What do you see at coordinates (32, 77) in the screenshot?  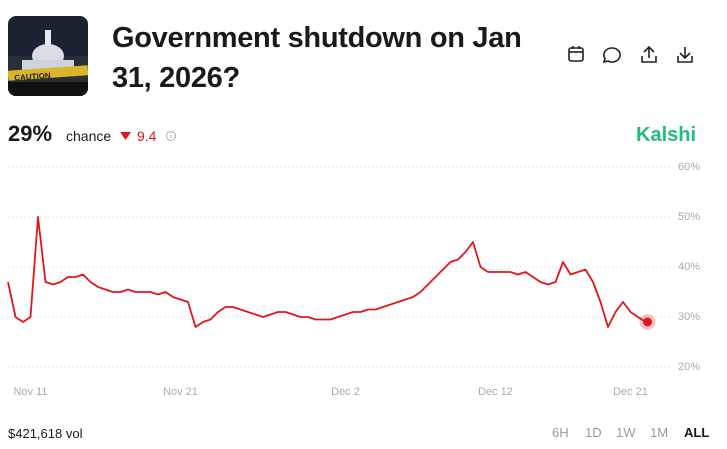 I see `svg-text: CAUTION` at bounding box center [32, 77].